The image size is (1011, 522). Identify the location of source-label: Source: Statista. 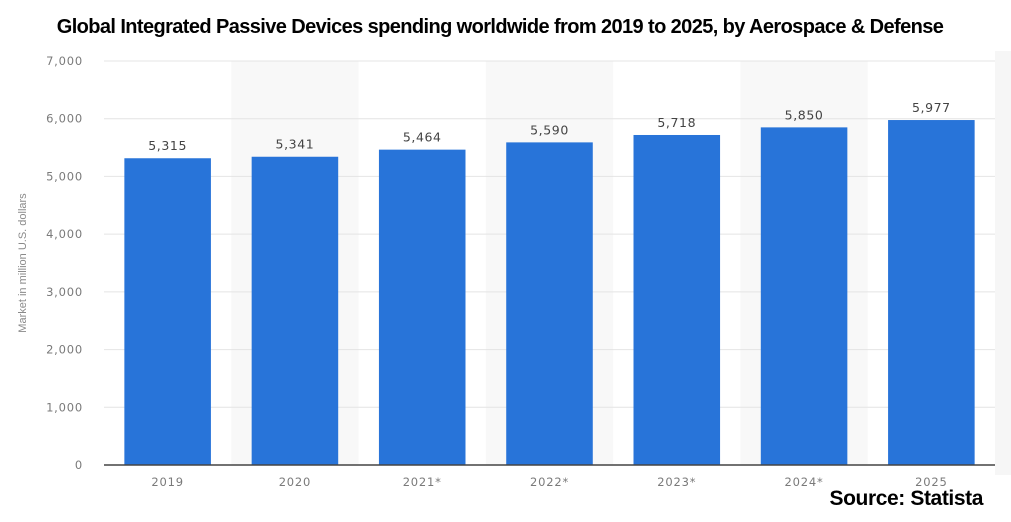
(906, 498).